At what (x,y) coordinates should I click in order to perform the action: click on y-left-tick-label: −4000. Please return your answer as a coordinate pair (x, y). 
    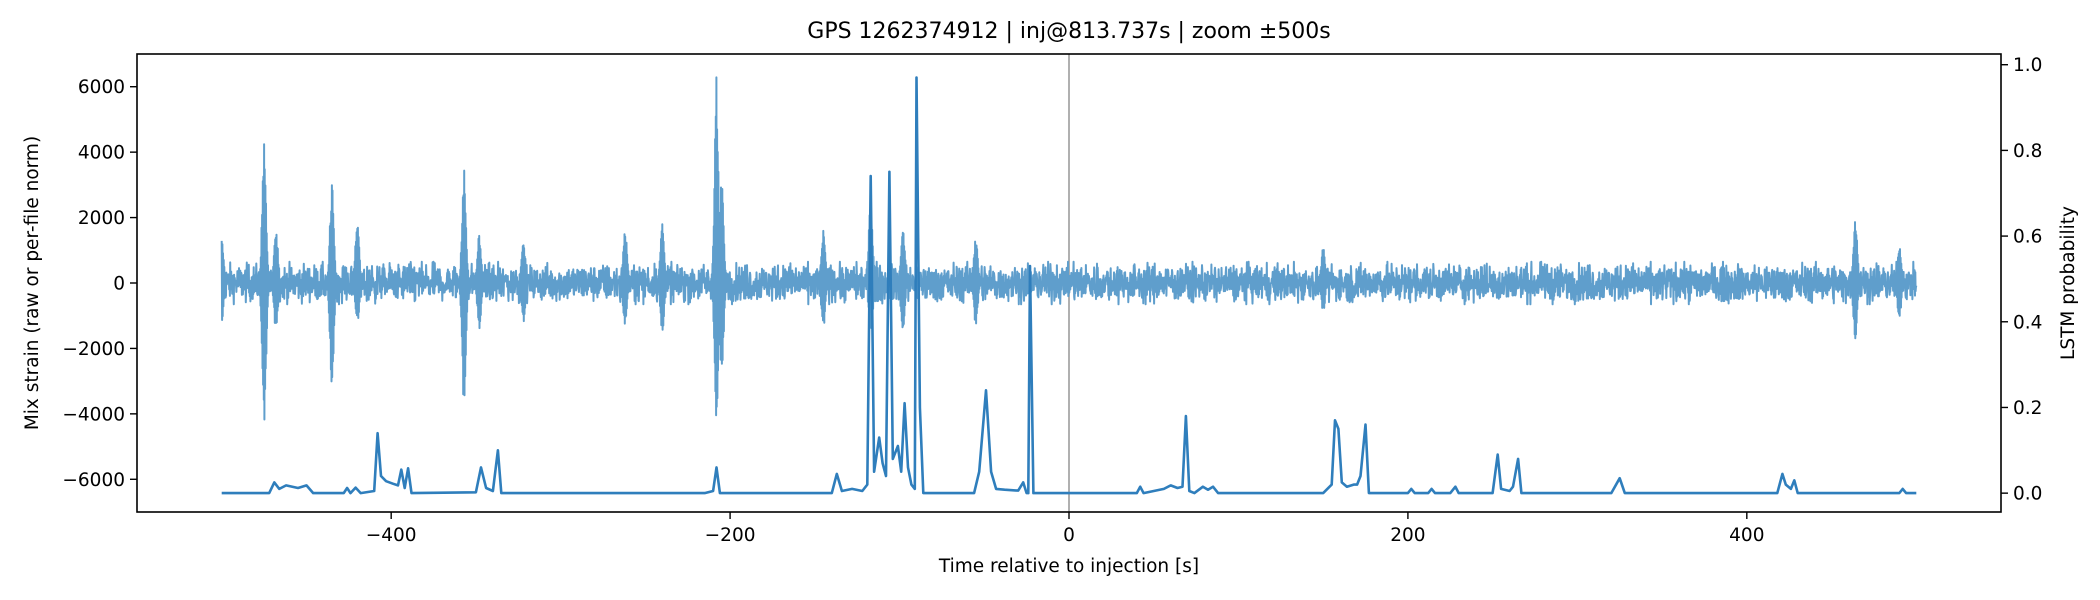
    Looking at the image, I should click on (93, 414).